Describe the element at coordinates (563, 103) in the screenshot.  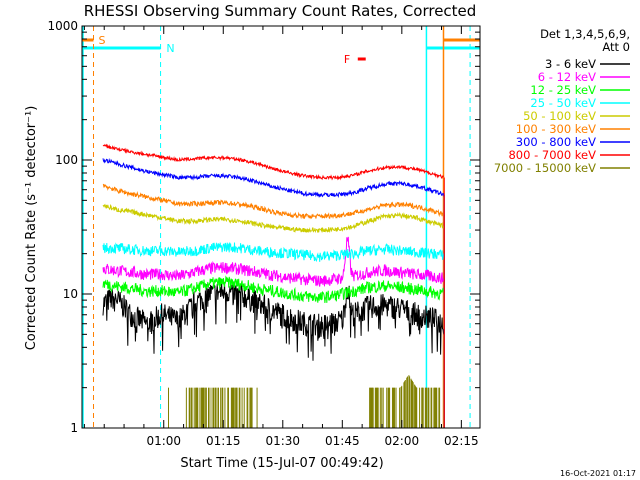
I see `legend-label: 25 - 50 keV` at that location.